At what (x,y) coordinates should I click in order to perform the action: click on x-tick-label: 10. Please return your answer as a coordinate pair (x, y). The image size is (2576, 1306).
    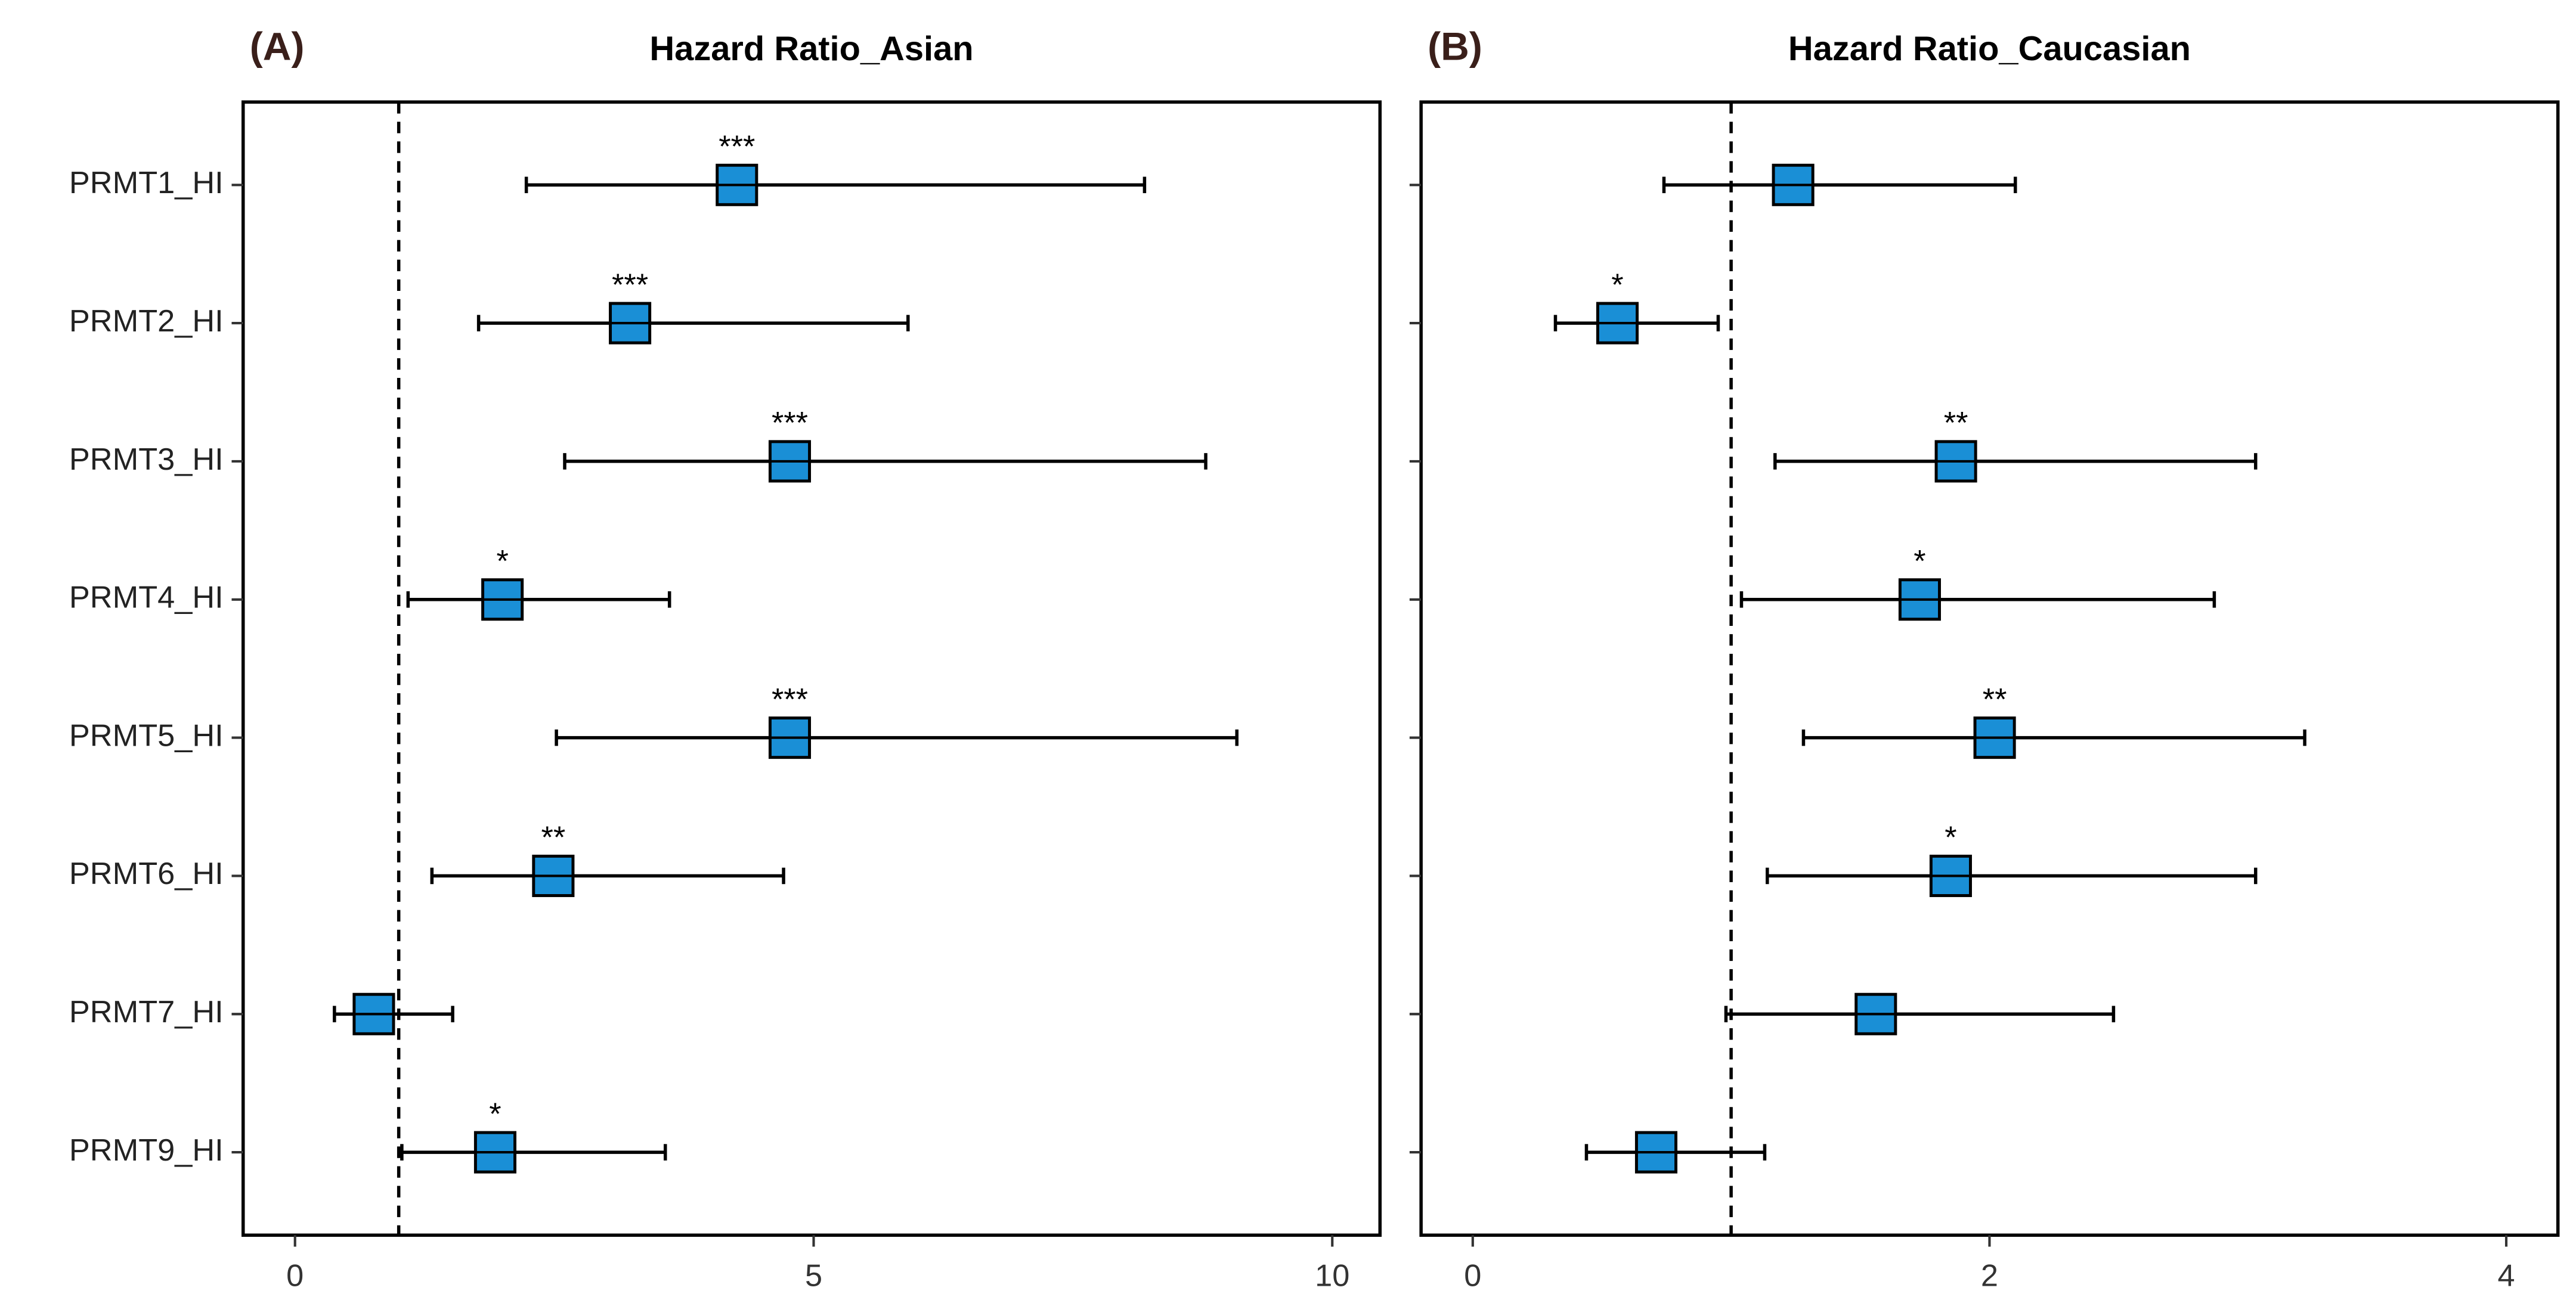
    Looking at the image, I should click on (1332, 1276).